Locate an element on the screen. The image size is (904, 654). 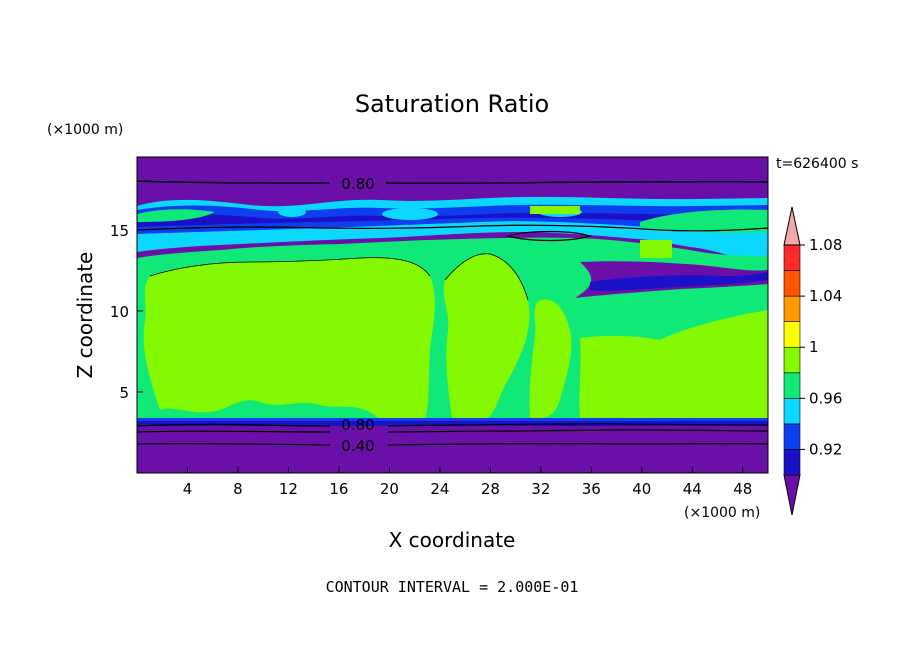
colorbar-label: 1.08 is located at coordinates (825, 245).